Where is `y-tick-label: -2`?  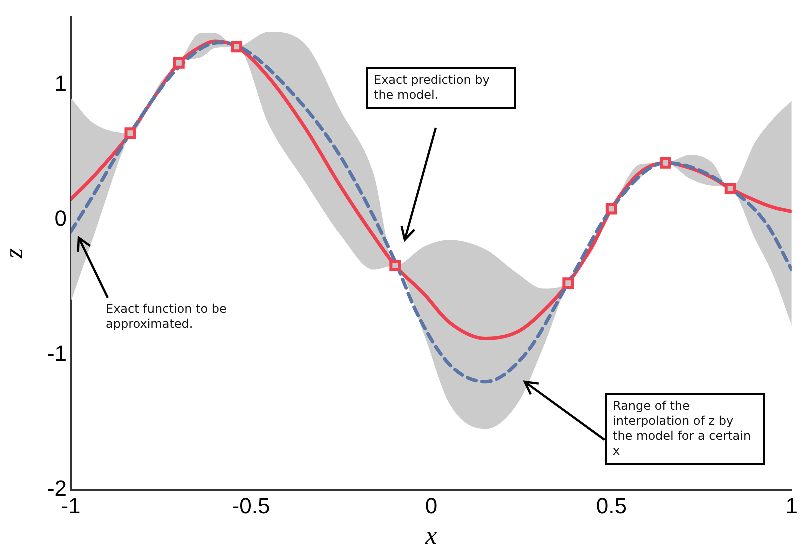
y-tick-label: -2 is located at coordinates (57, 489).